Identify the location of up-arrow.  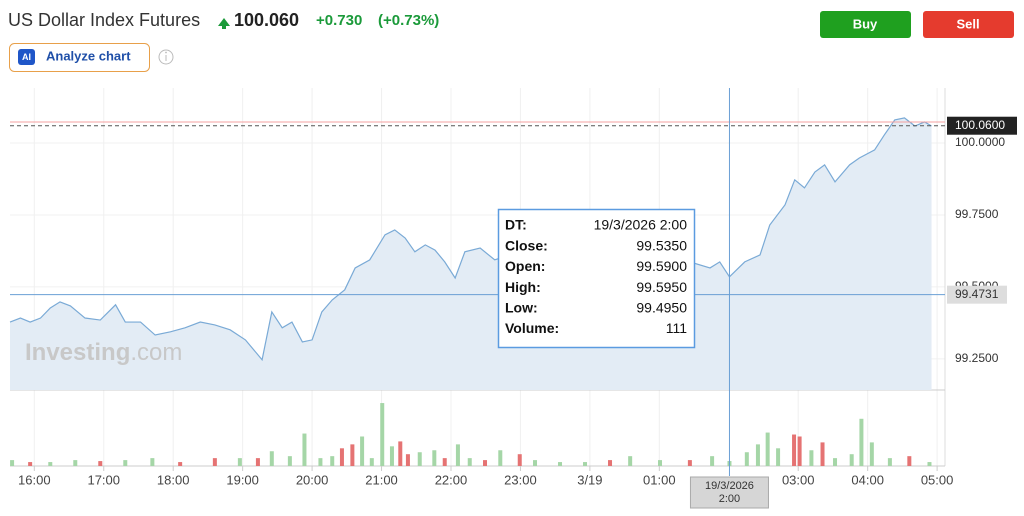
(224, 23).